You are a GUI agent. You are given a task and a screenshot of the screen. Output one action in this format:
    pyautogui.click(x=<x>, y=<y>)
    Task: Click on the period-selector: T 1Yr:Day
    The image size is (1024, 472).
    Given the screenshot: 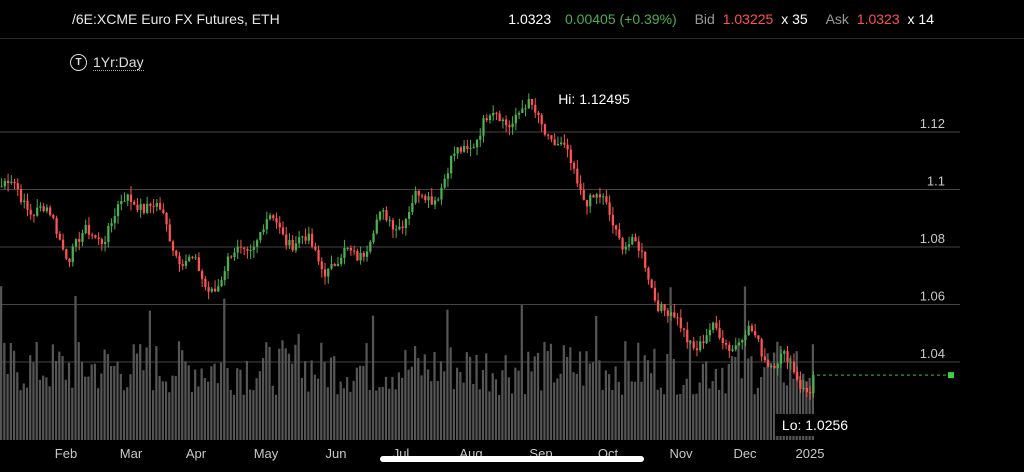 What is the action you would take?
    pyautogui.click(x=107, y=62)
    